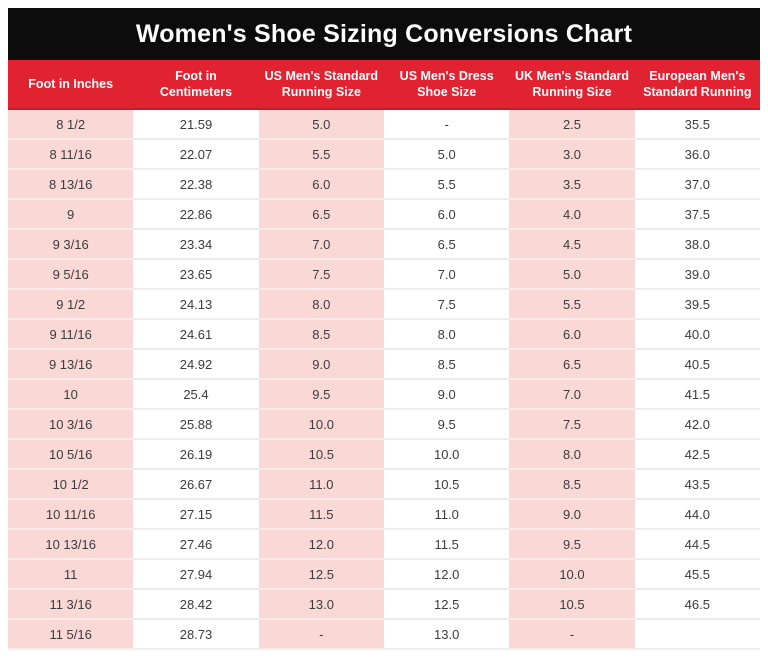 This screenshot has width=768, height=662. I want to click on table-cell: 9 5/16, so click(71, 275).